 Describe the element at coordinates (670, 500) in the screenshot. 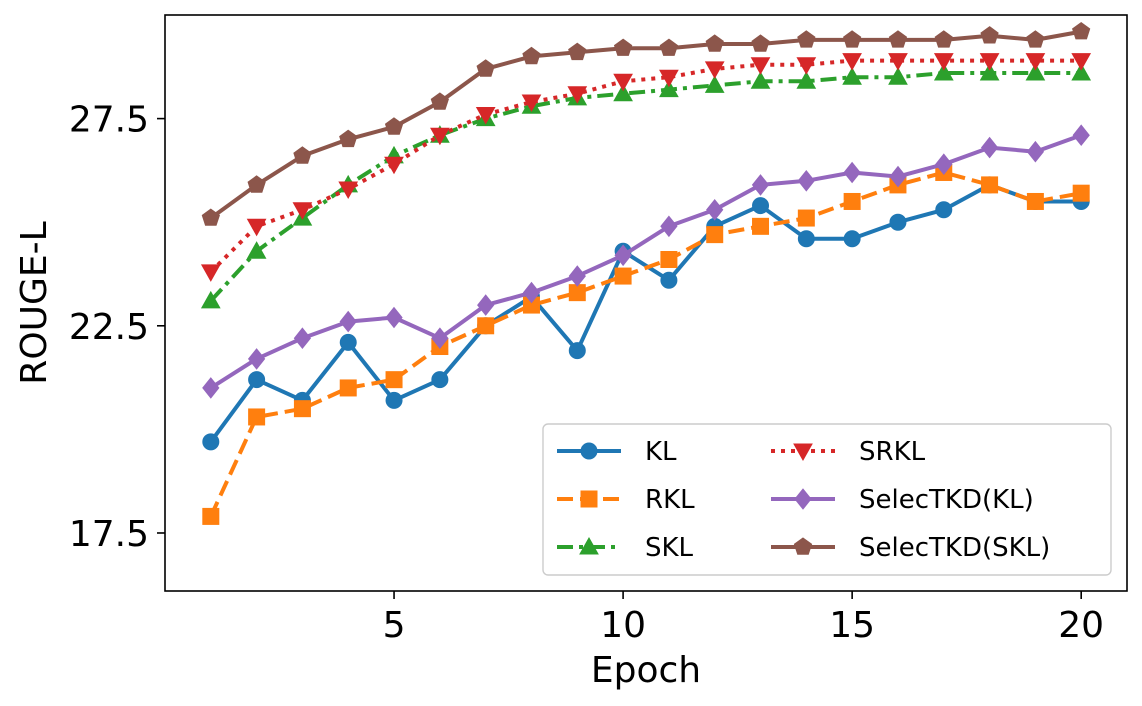

I see `legend-label: RKL` at that location.